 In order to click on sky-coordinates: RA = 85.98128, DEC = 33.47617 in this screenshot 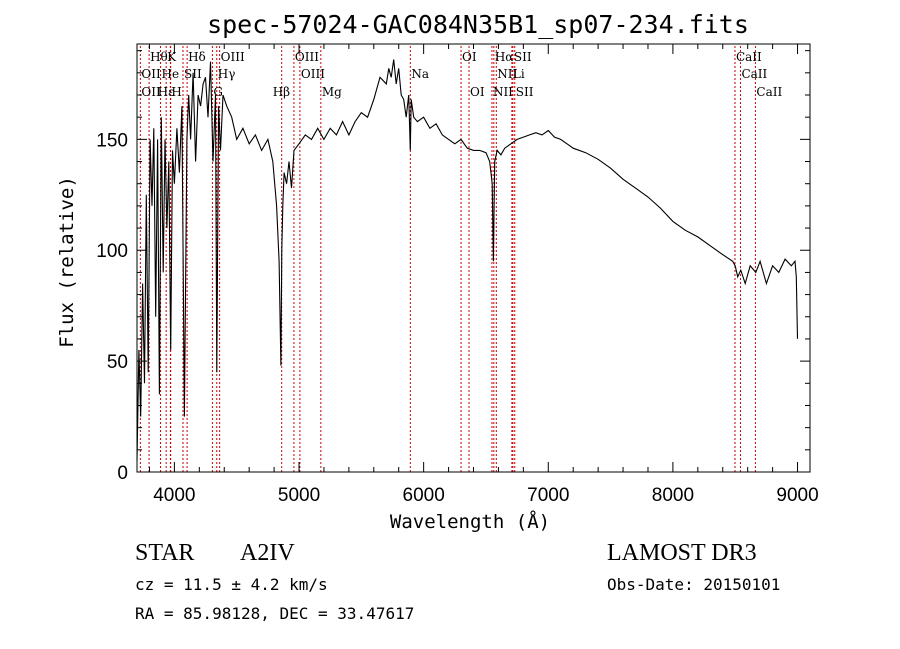, I will do `click(274, 613)`.